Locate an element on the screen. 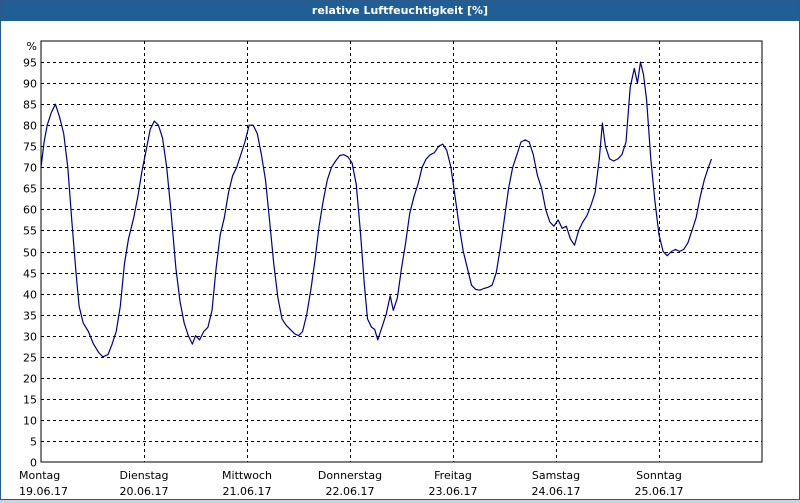 The height and width of the screenshot is (503, 800). y-tick-label: 85 is located at coordinates (30, 105).